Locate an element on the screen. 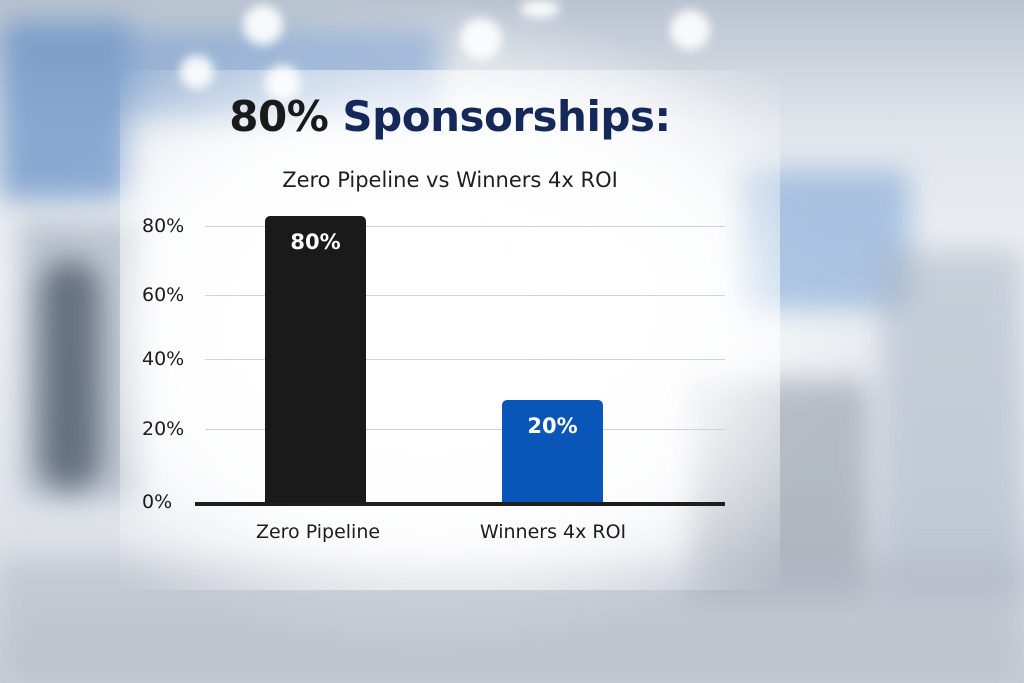  chart-subtitle: Zero Pipeline vs Winners 4x ROI is located at coordinates (450, 180).